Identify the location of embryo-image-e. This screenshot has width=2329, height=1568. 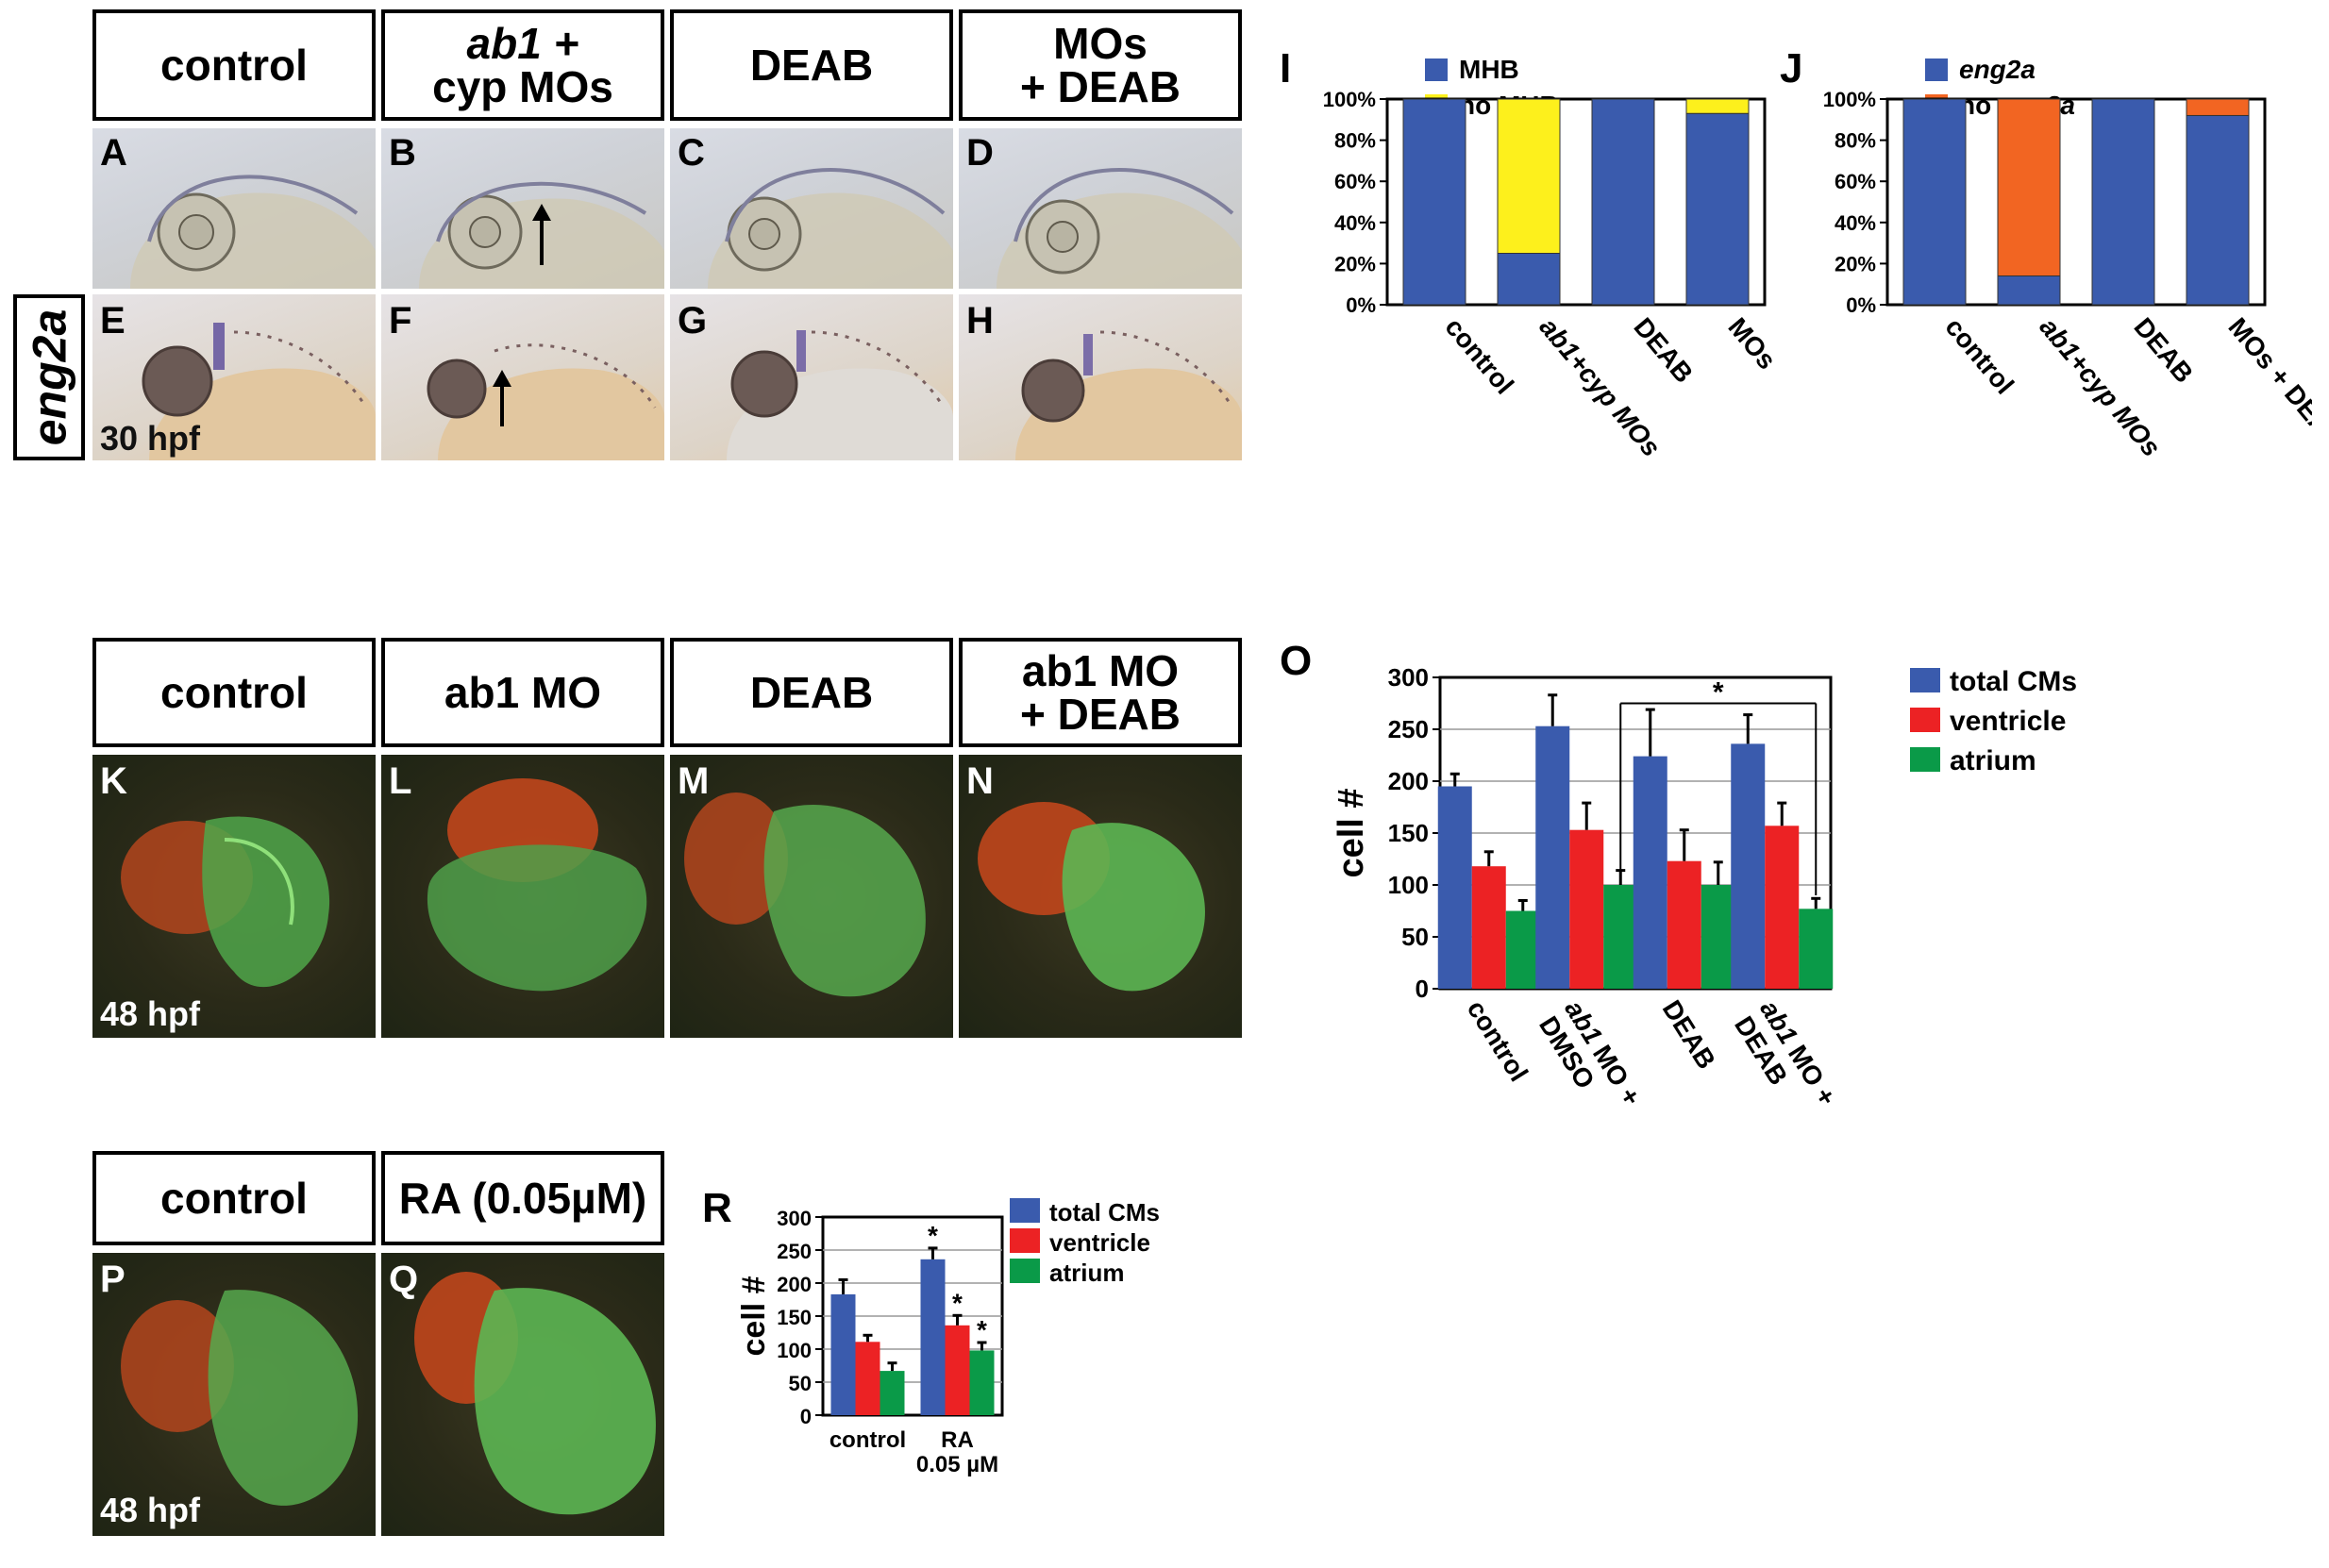
(234, 377).